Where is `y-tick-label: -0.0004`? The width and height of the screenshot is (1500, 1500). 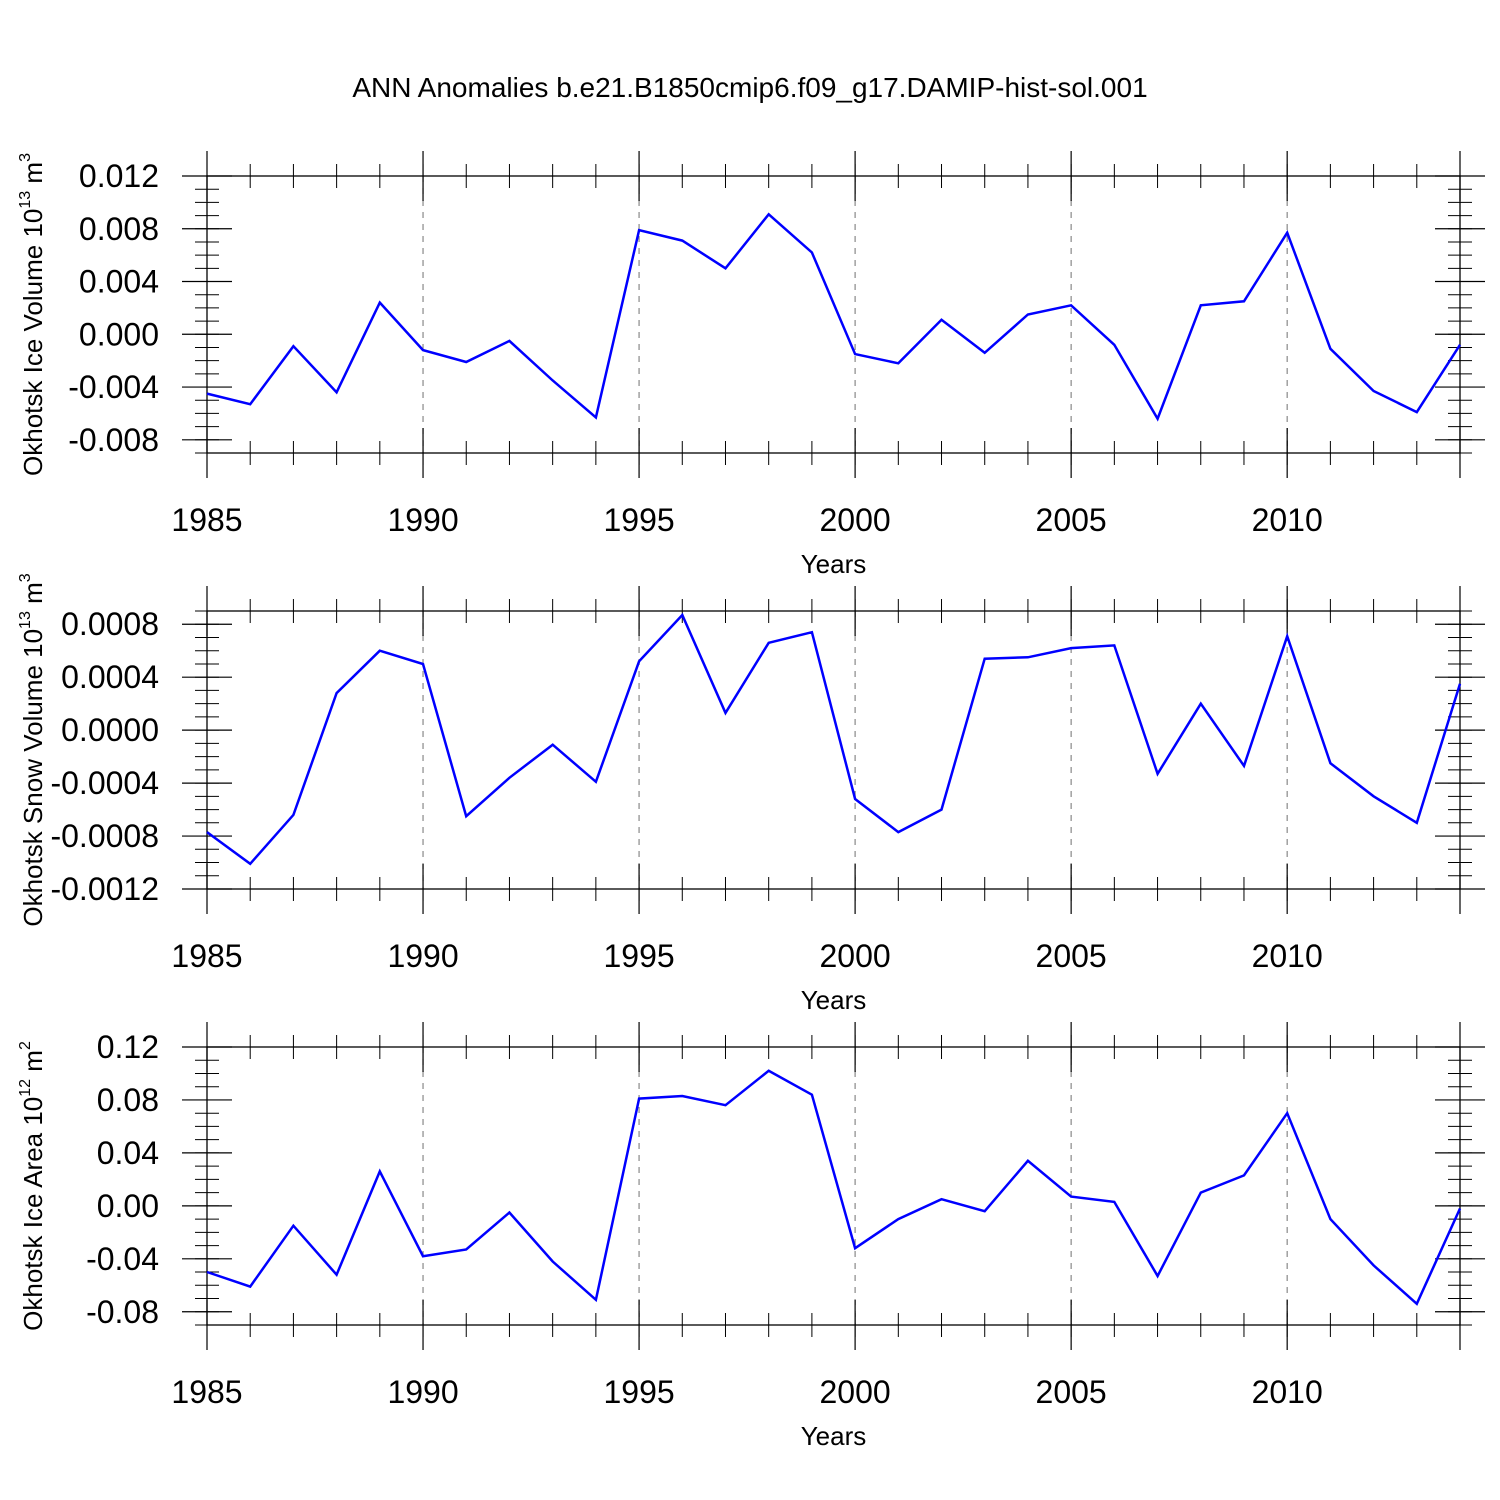 y-tick-label: -0.0004 is located at coordinates (104, 783).